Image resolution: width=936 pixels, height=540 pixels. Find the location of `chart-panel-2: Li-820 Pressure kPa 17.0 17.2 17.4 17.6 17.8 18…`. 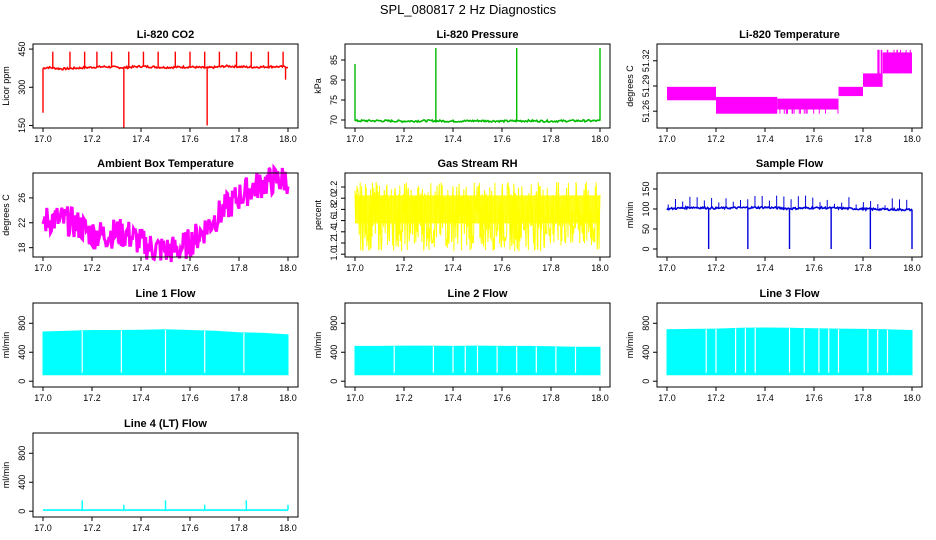

chart-panel-2: Li-820 Pressure kPa 17.0 17.2 17.4 17.6 17.8 18… is located at coordinates (462, 86).